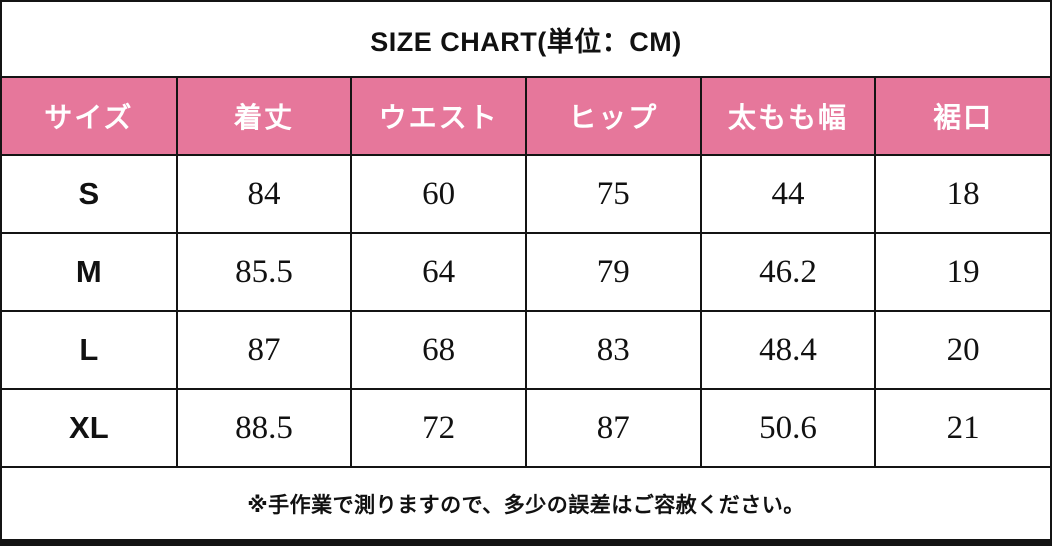 Image resolution: width=1052 pixels, height=546 pixels. What do you see at coordinates (962, 272) in the screenshot?
I see `value-cell: 19` at bounding box center [962, 272].